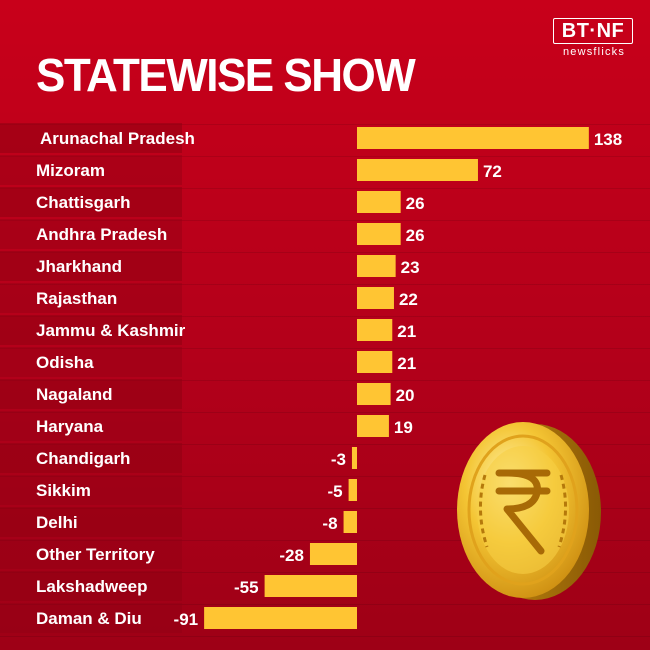 This screenshot has width=650, height=650. What do you see at coordinates (111, 330) in the screenshot?
I see `category-label: Jammu & Kashmir` at bounding box center [111, 330].